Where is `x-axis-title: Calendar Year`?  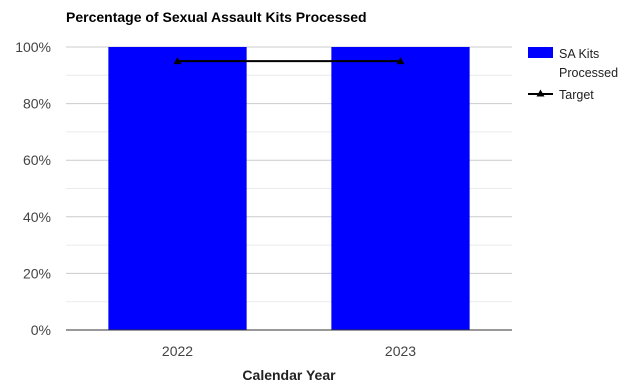
x-axis-title: Calendar Year is located at coordinates (289, 375).